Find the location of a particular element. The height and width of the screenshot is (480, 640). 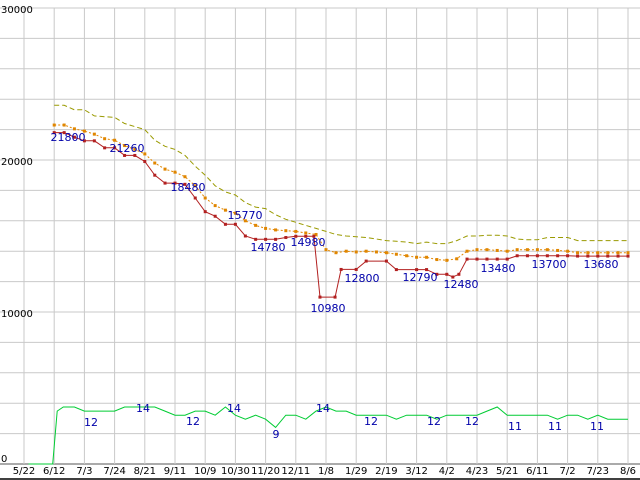

store-count-label: 9 is located at coordinates (276, 434).